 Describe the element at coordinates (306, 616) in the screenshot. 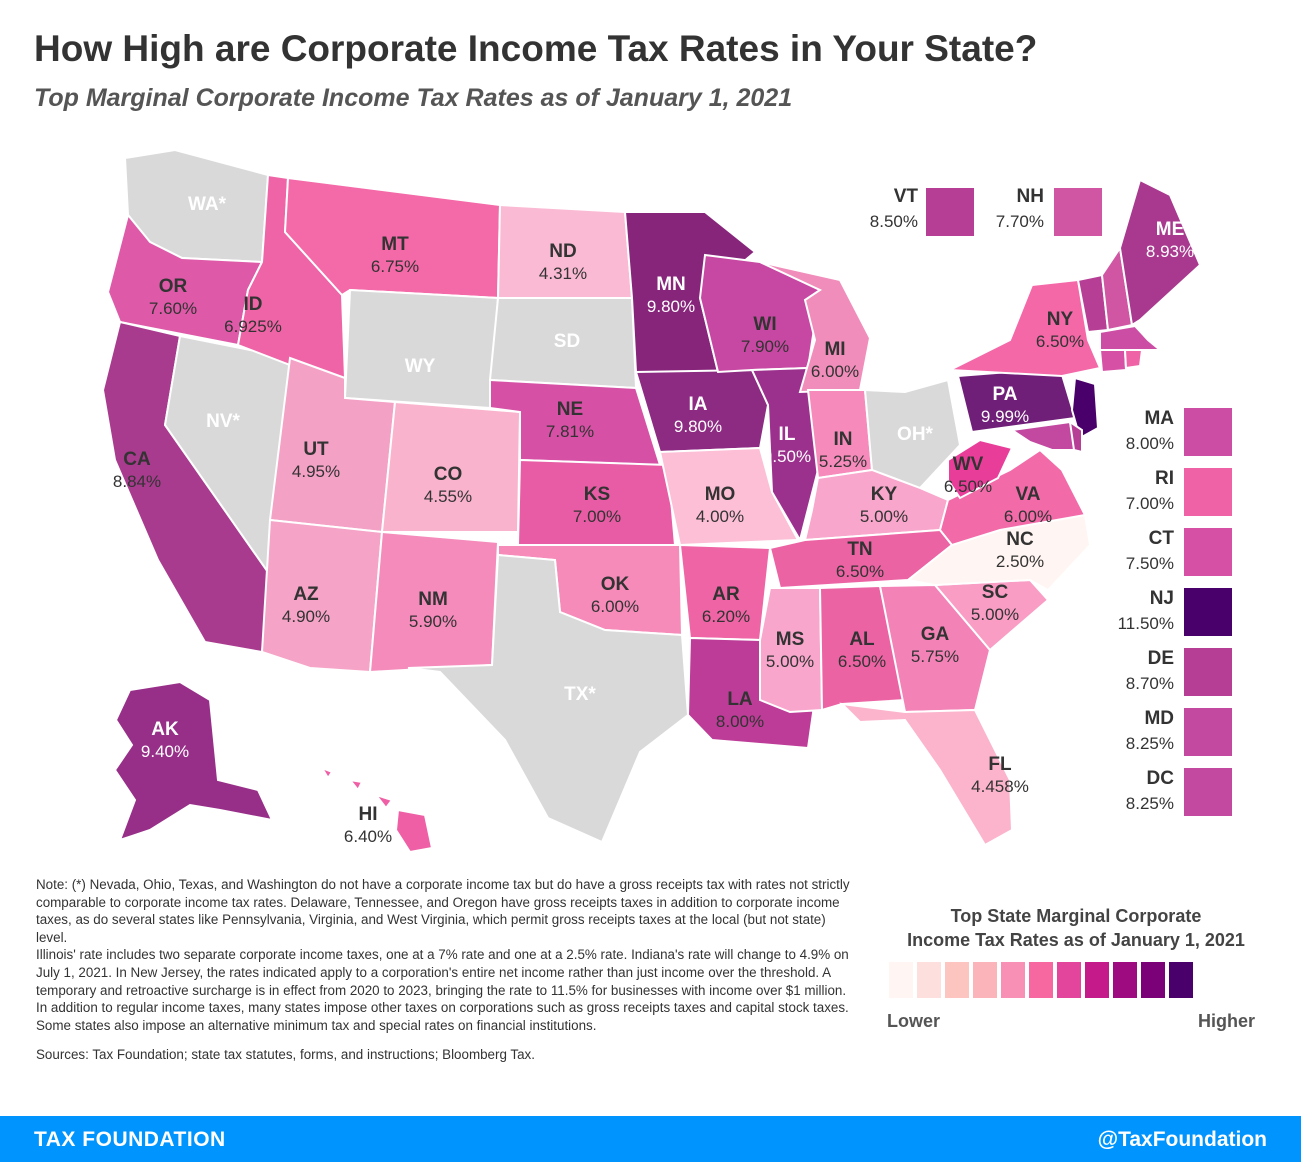

I see `state-rate-az: 4.90%` at that location.